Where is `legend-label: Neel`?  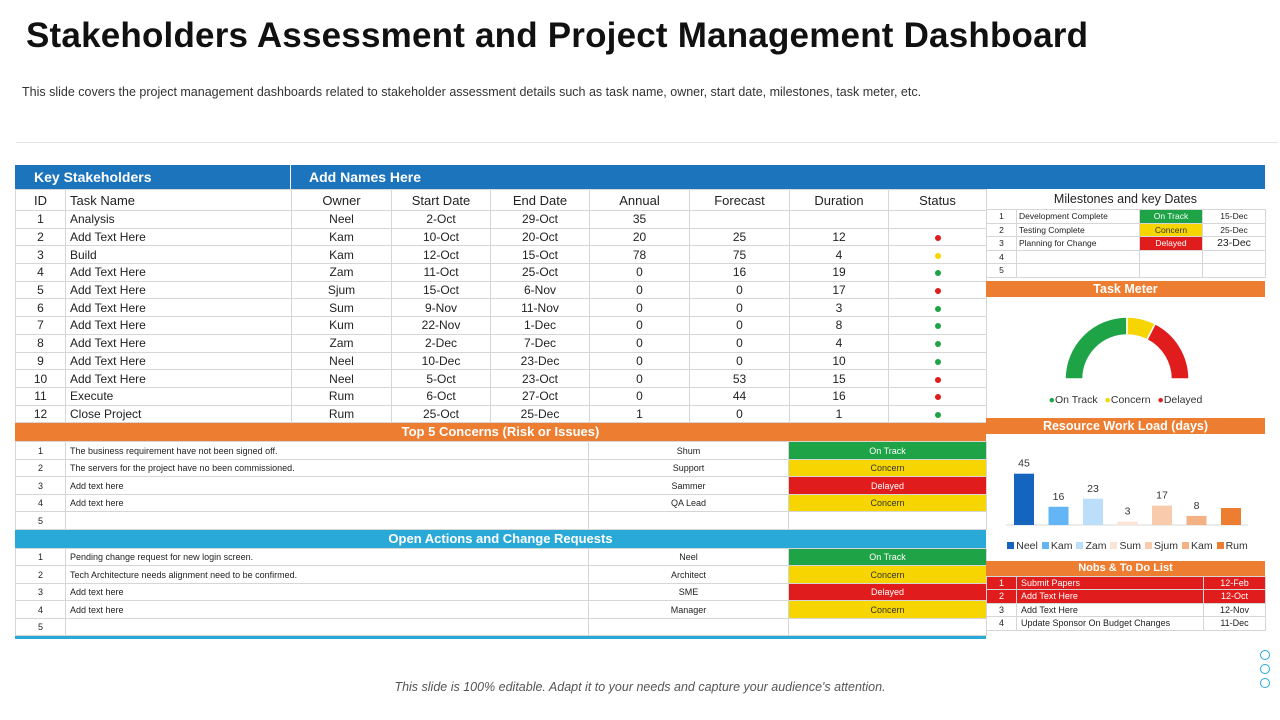
legend-label: Neel is located at coordinates (1027, 545).